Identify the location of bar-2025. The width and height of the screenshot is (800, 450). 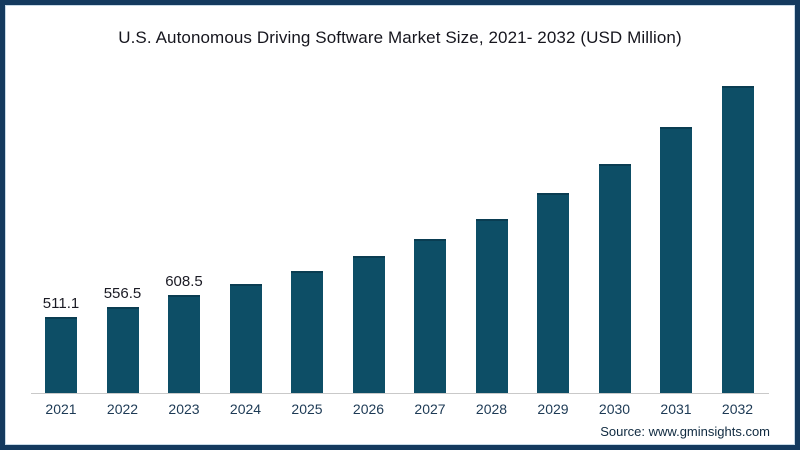
(307, 332).